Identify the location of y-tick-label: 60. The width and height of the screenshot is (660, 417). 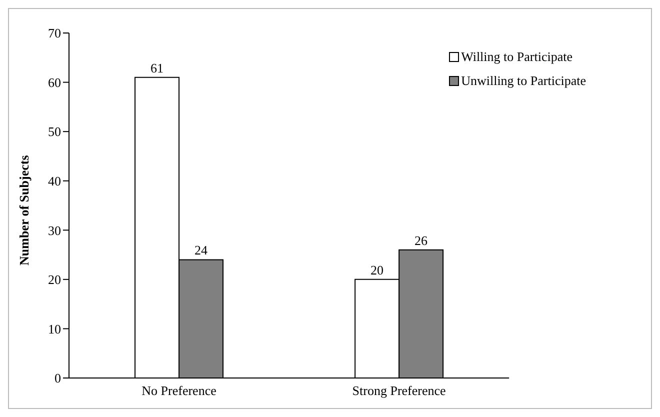
(54, 82).